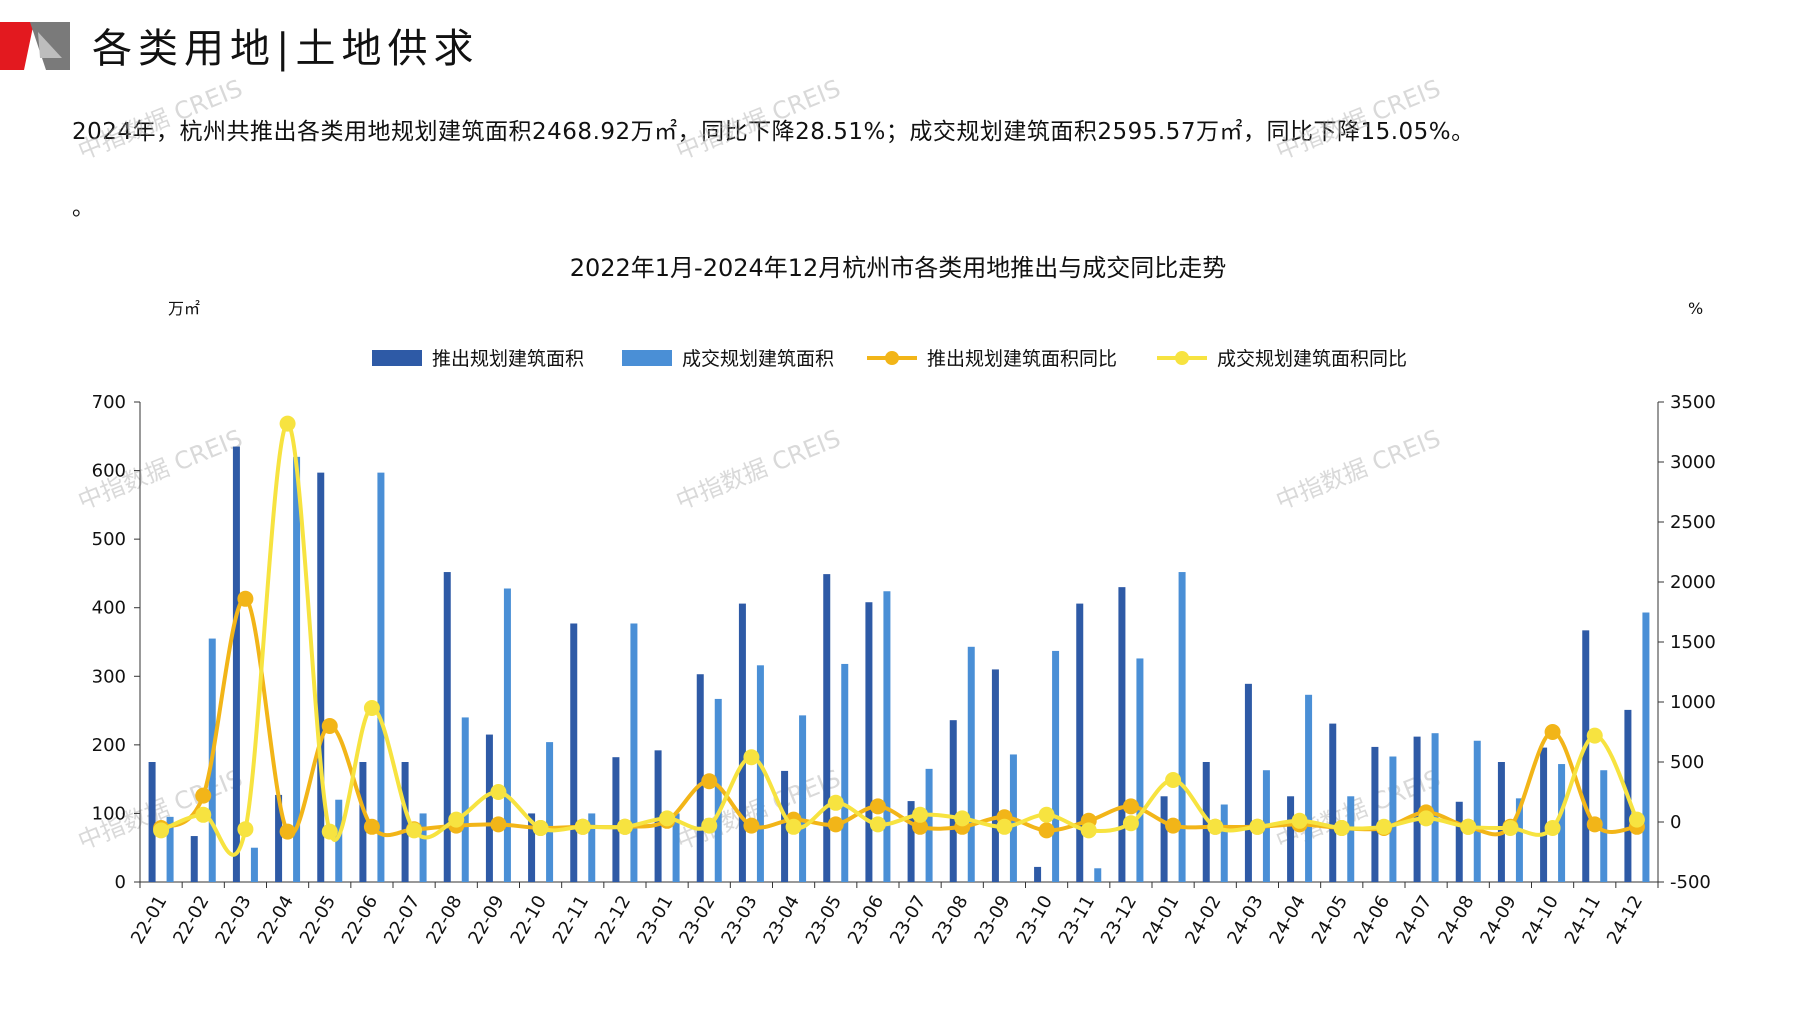  I want to click on right-tick-label: 1000, so click(1693, 702).